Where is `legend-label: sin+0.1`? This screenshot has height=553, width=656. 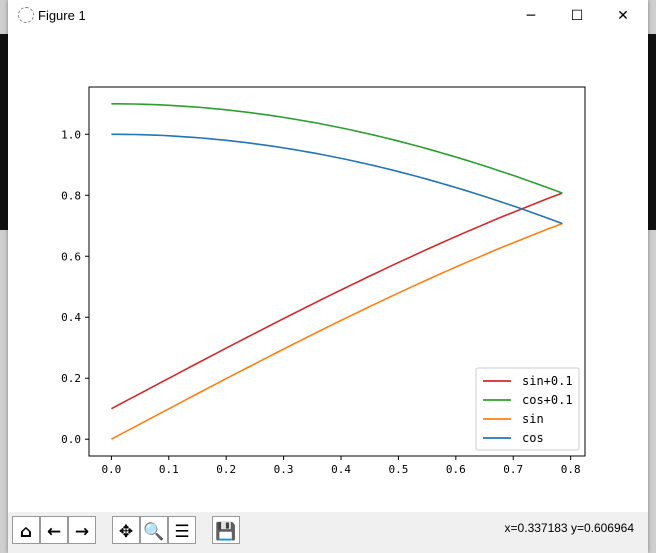 legend-label: sin+0.1 is located at coordinates (547, 381).